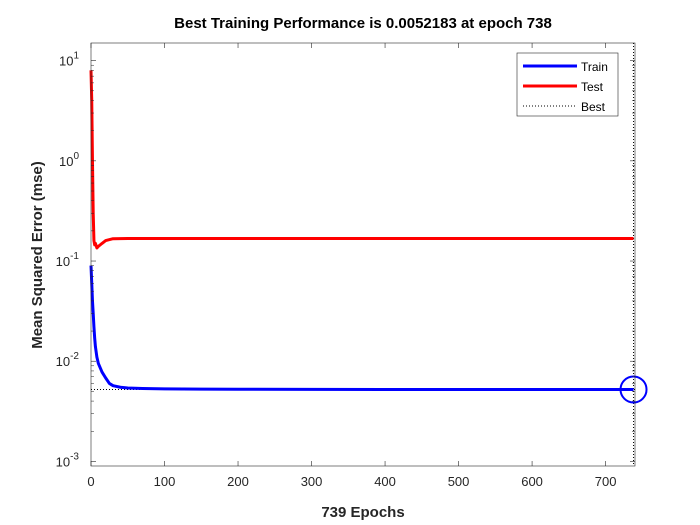 The width and height of the screenshot is (700, 525). I want to click on x-tick-label: 500, so click(459, 481).